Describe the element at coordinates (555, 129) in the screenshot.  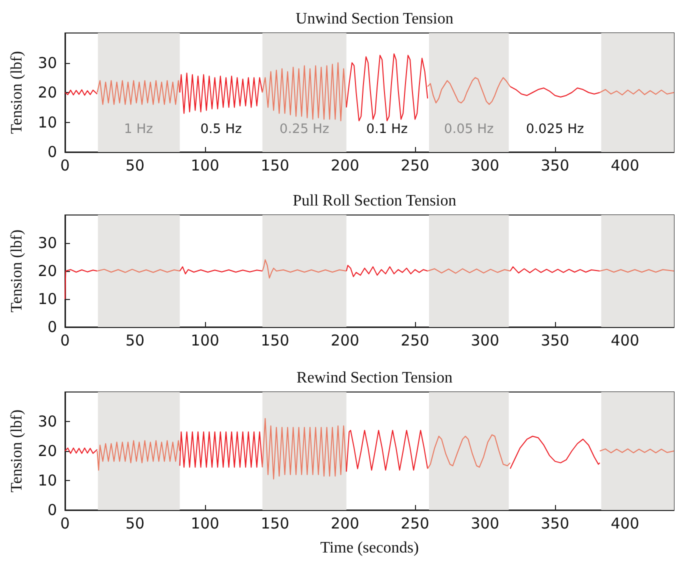
I see `annotation: 0.025 Hz` at that location.